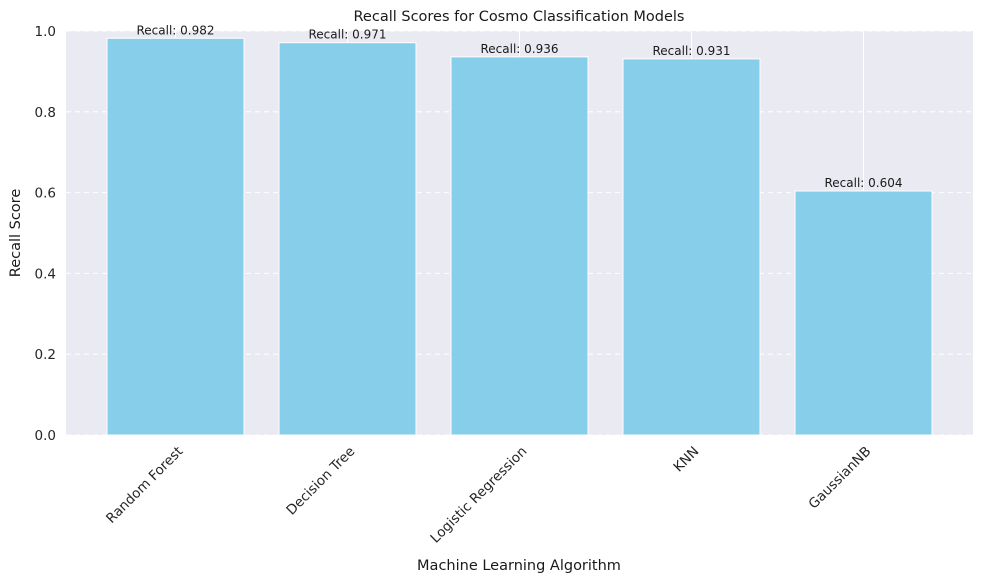 The image size is (984, 584). I want to click on bar-data-label: Recall: 0.604, so click(863, 183).